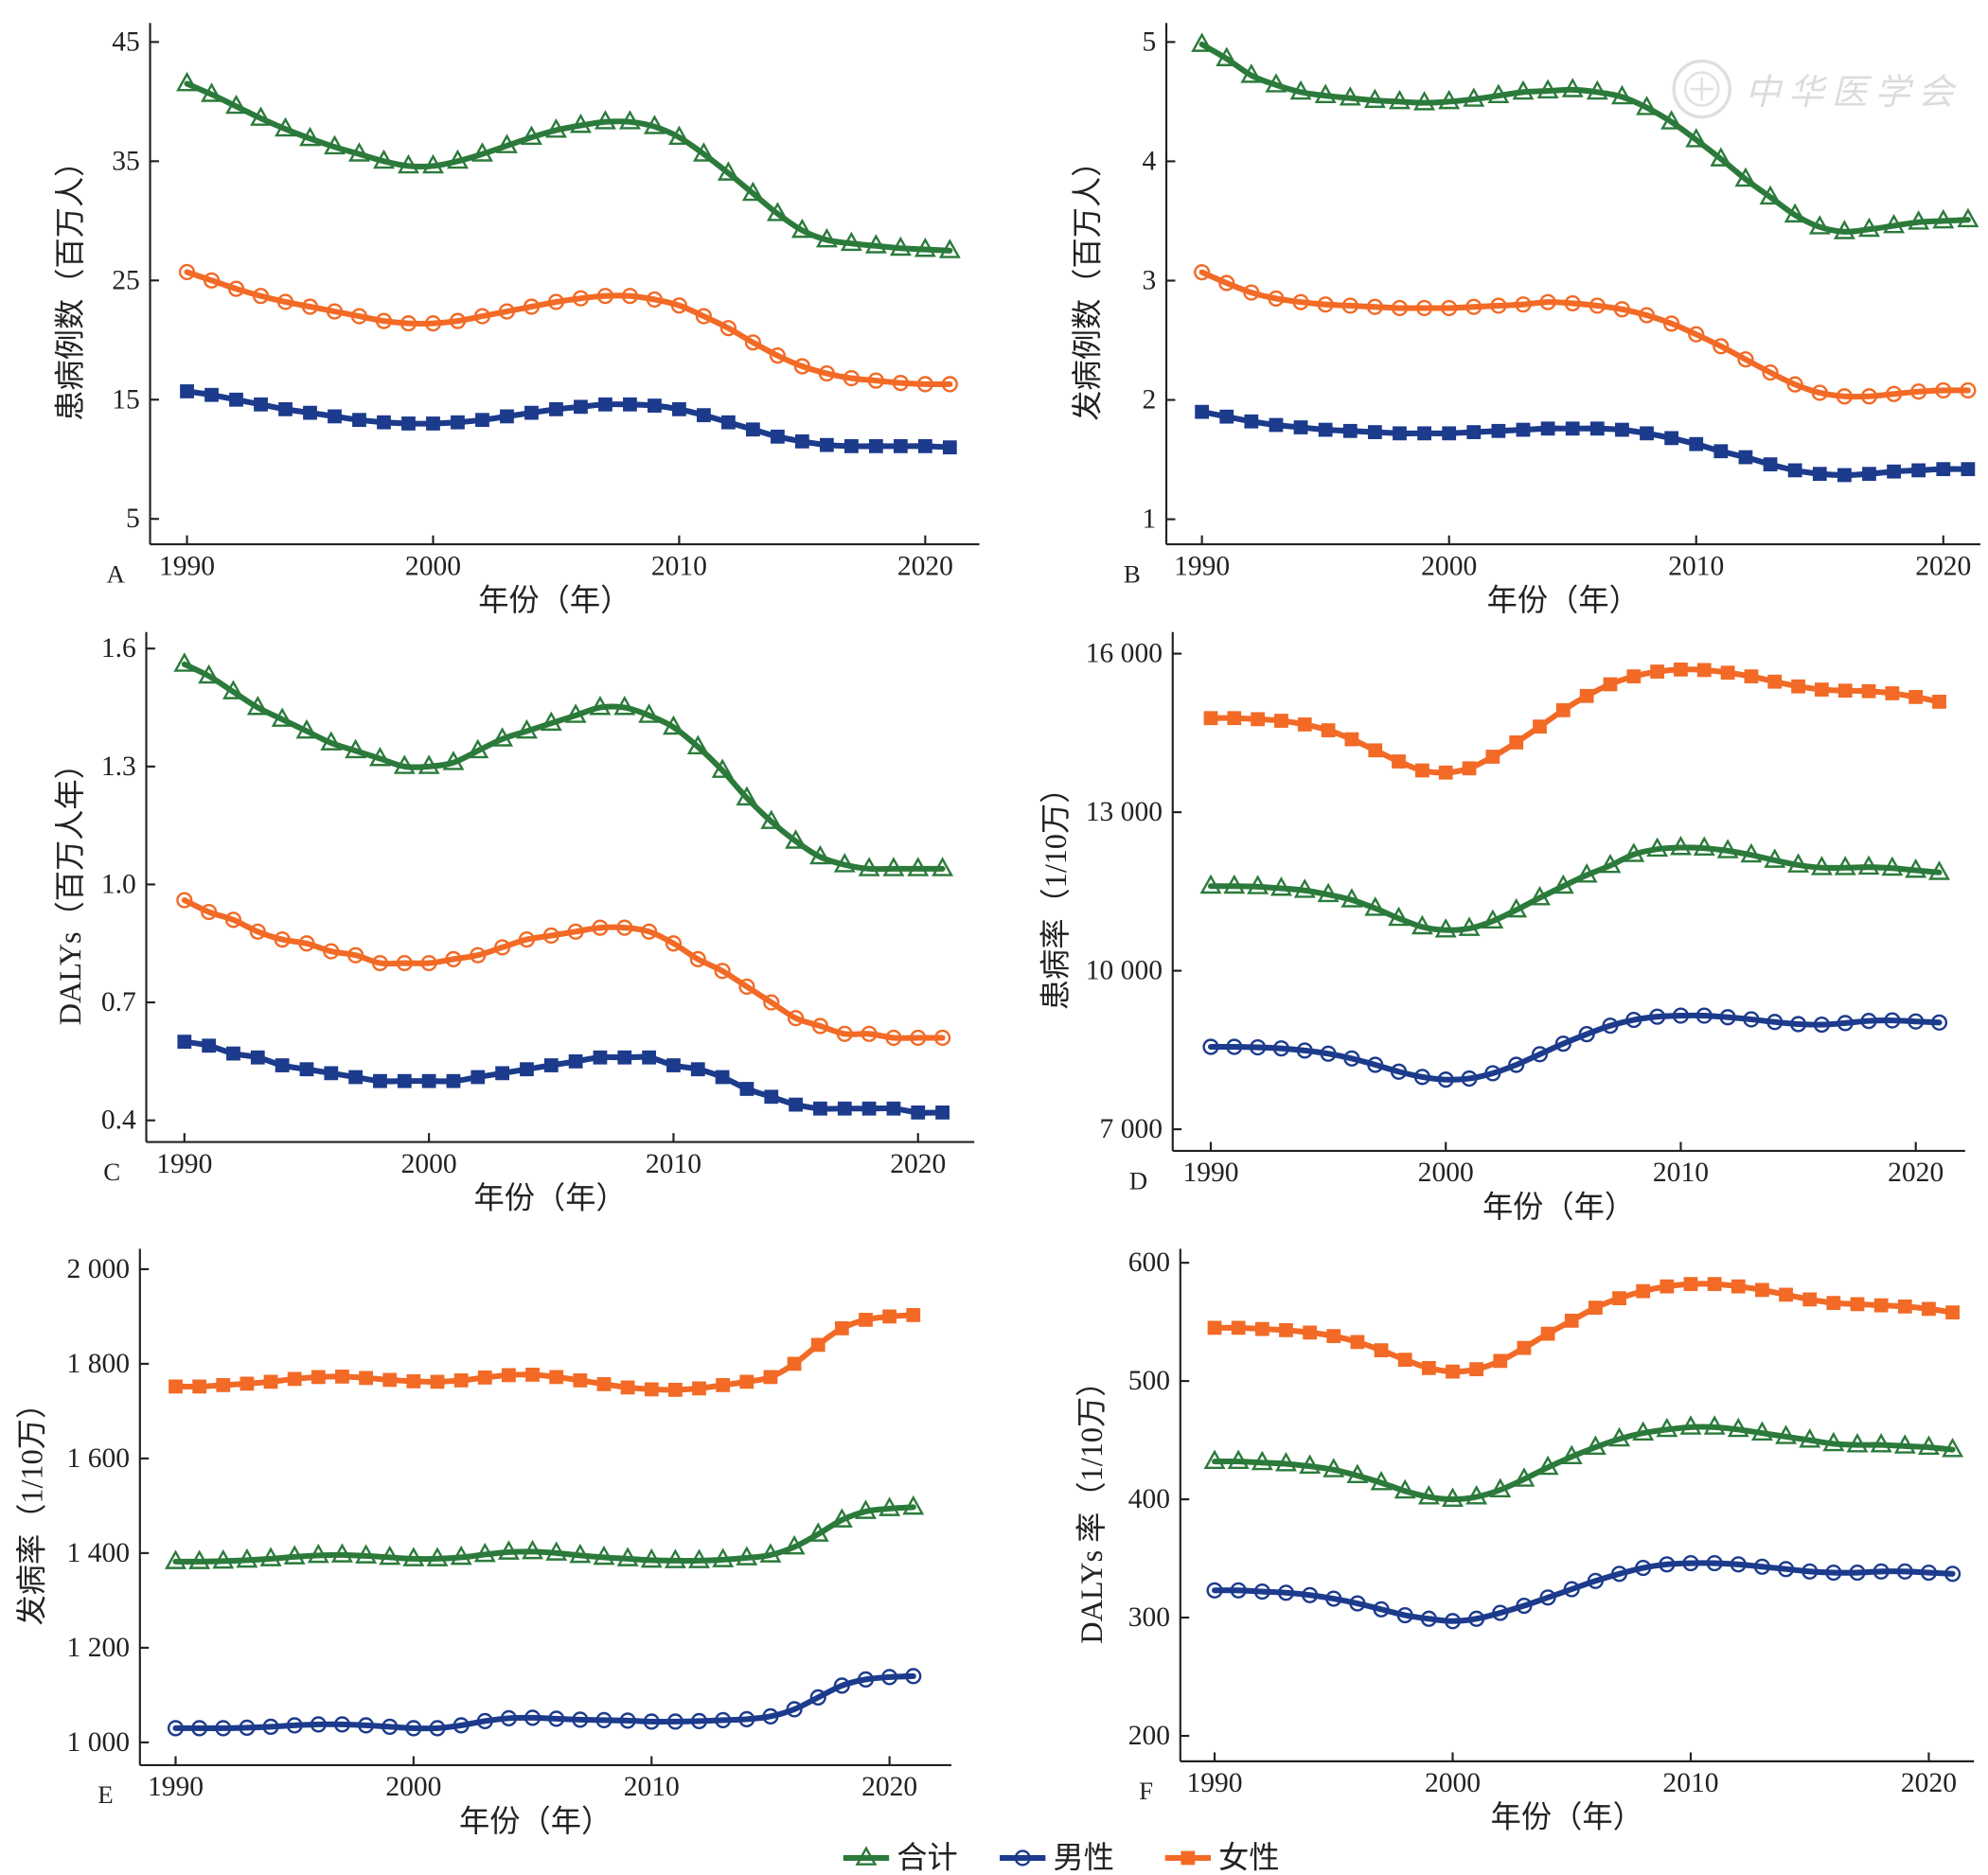  Describe the element at coordinates (771, 1002) in the screenshot. I see `point-c-female-2014` at that location.